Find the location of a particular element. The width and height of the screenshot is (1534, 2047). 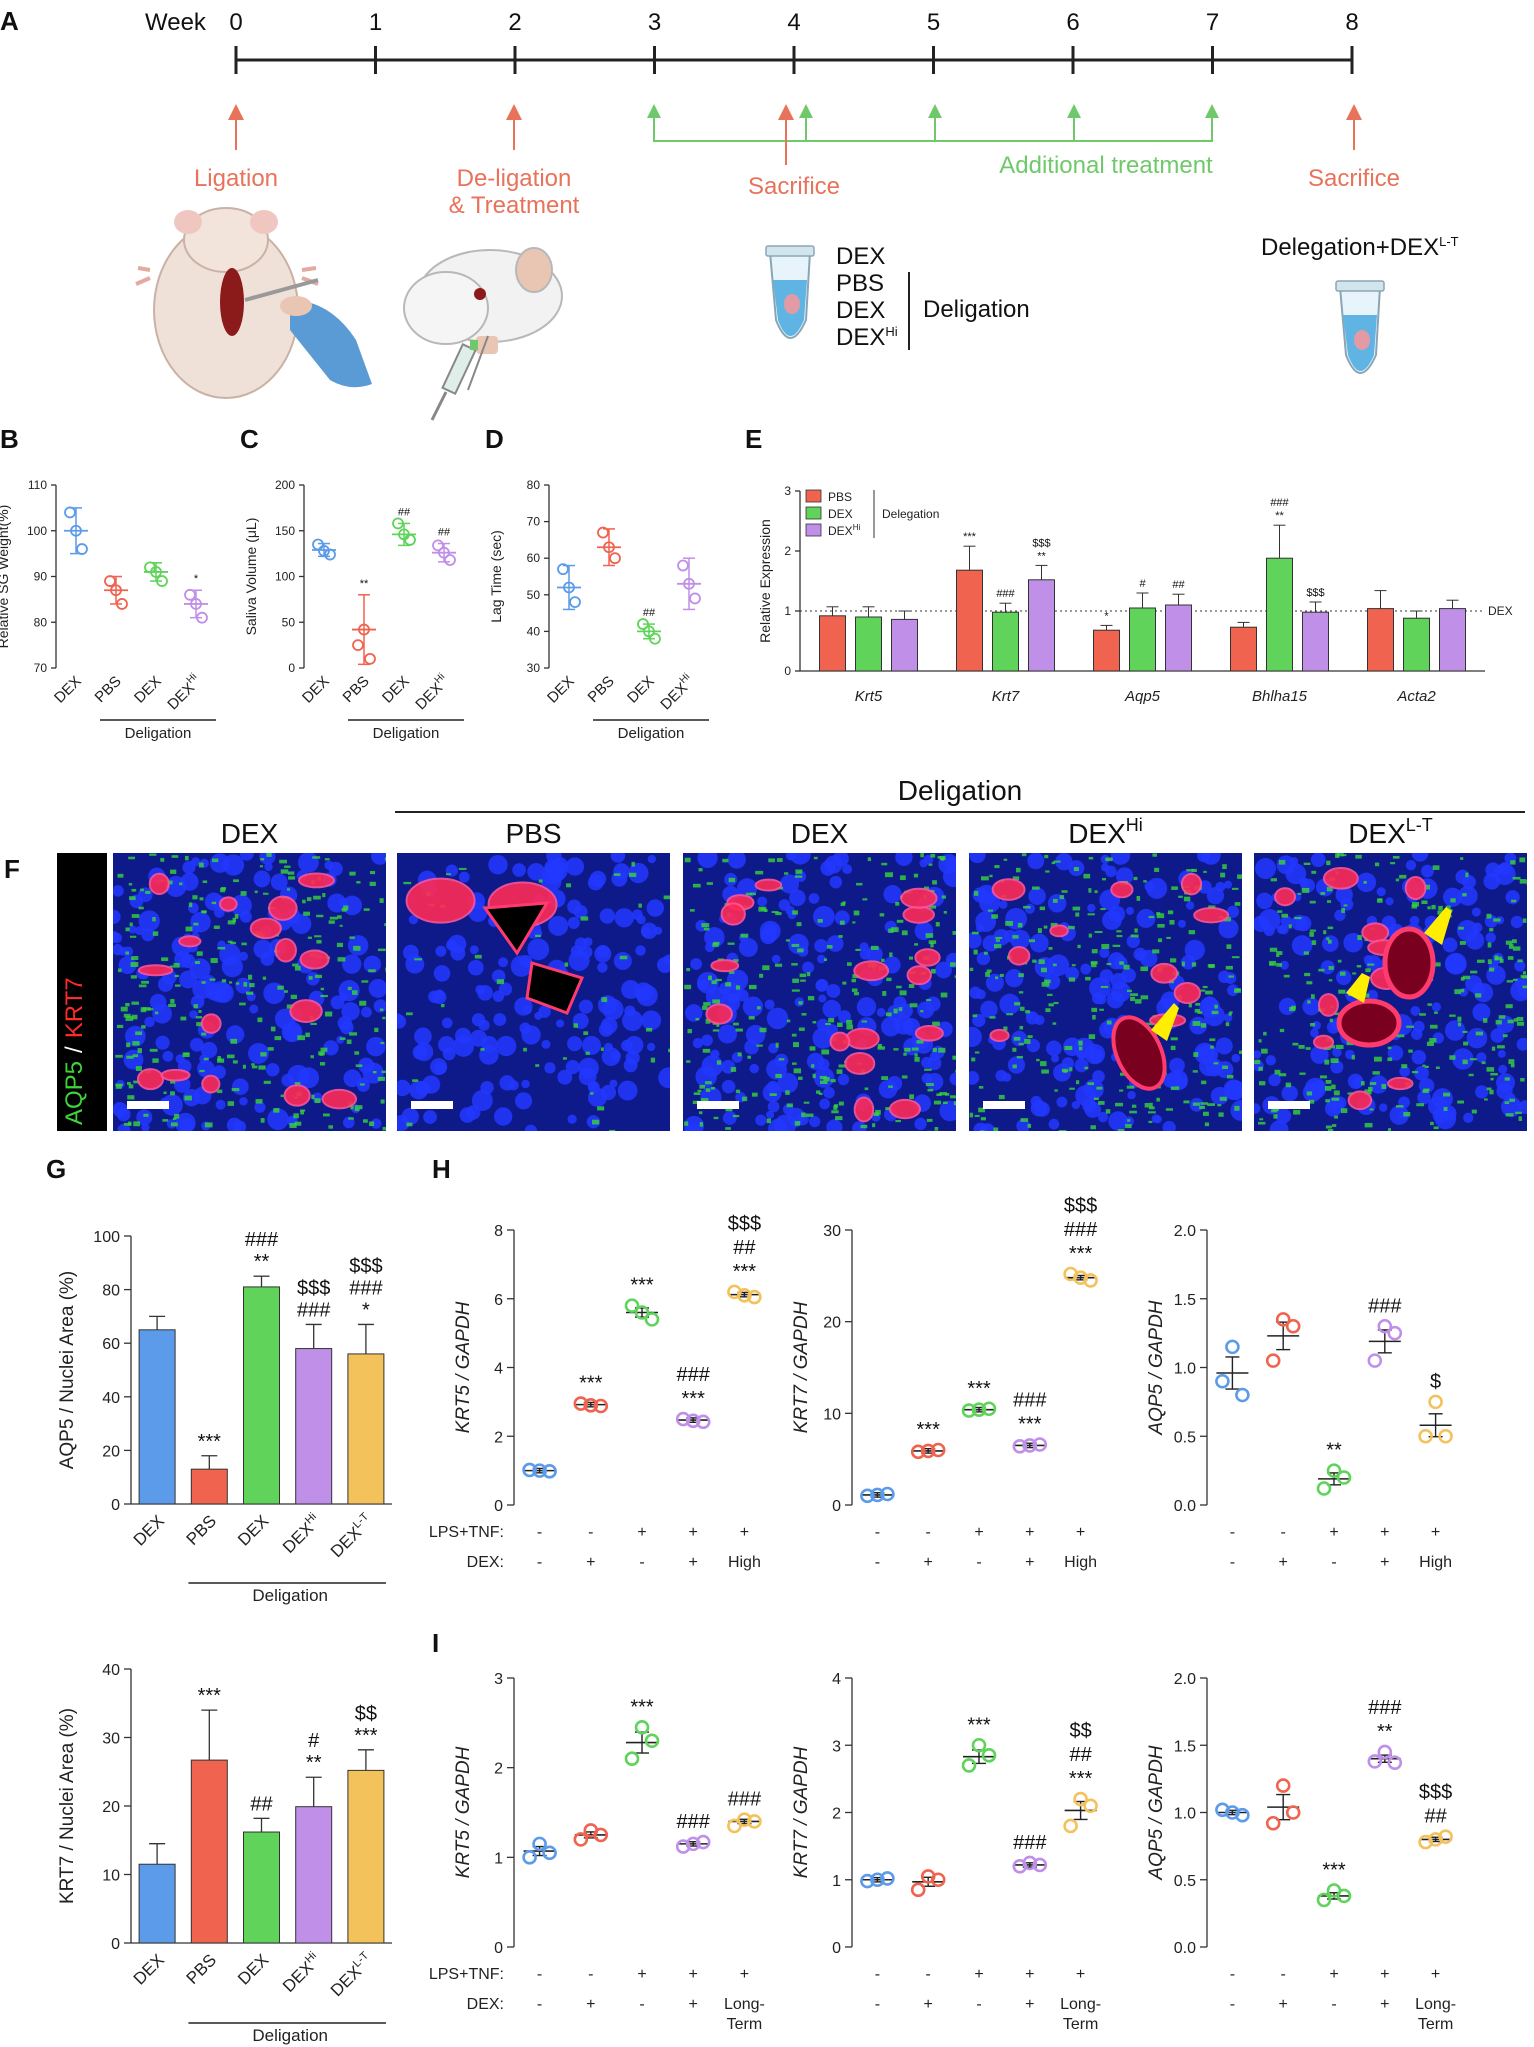

significance-mark: ### is located at coordinates (1005, 594).